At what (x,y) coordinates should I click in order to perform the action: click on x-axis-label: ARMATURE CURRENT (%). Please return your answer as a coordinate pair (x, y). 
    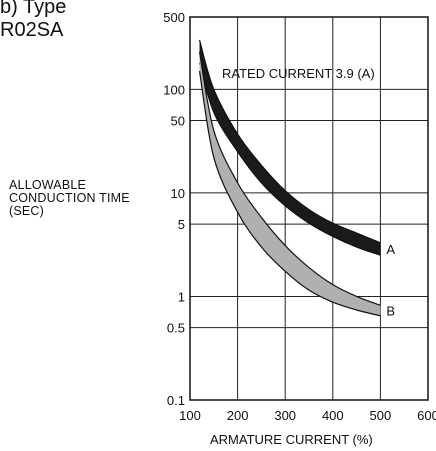
    Looking at the image, I should click on (291, 439).